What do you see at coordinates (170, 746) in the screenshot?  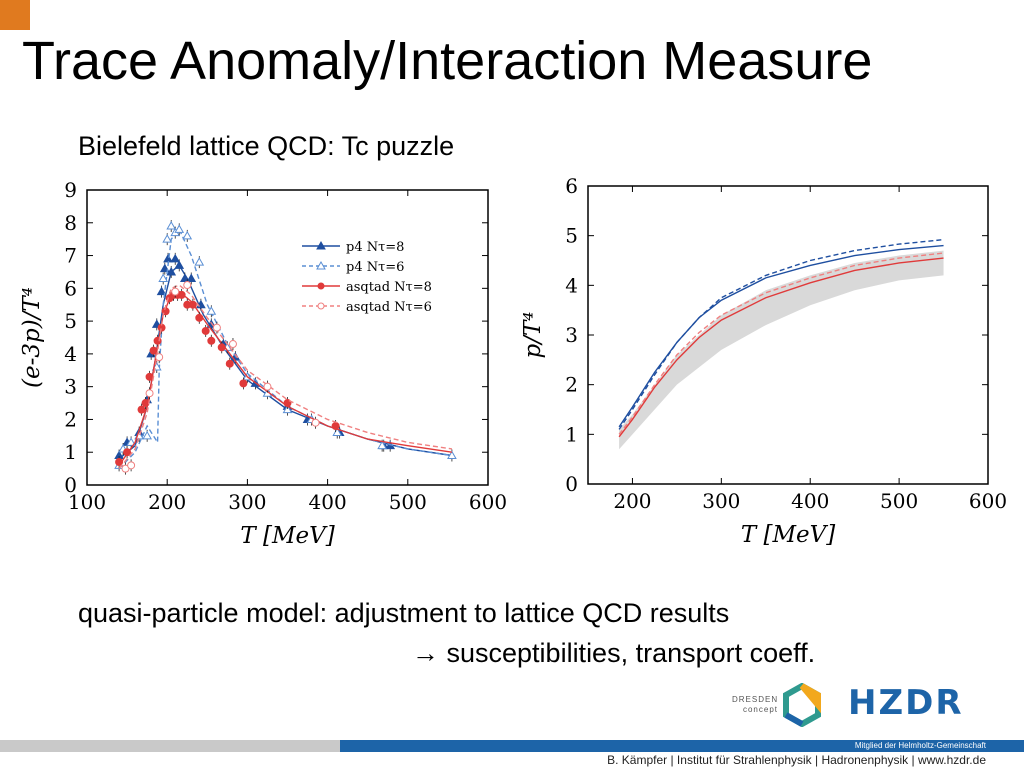 I see `footer-bar-gray` at bounding box center [170, 746].